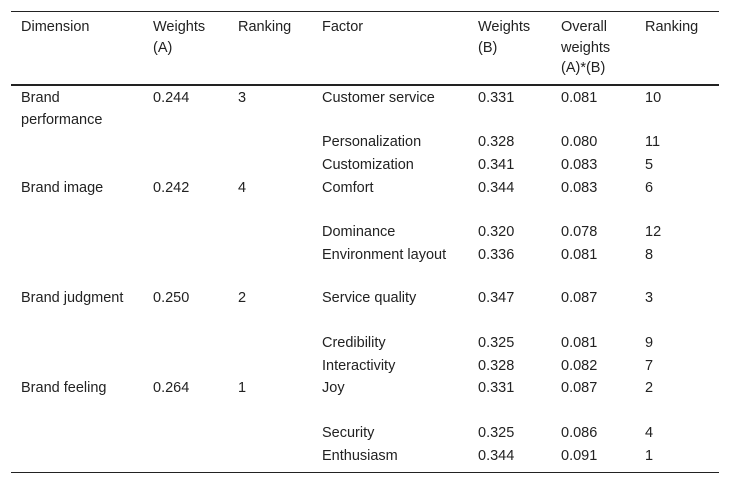  What do you see at coordinates (649, 255) in the screenshot?
I see `factor-ranking: 8` at bounding box center [649, 255].